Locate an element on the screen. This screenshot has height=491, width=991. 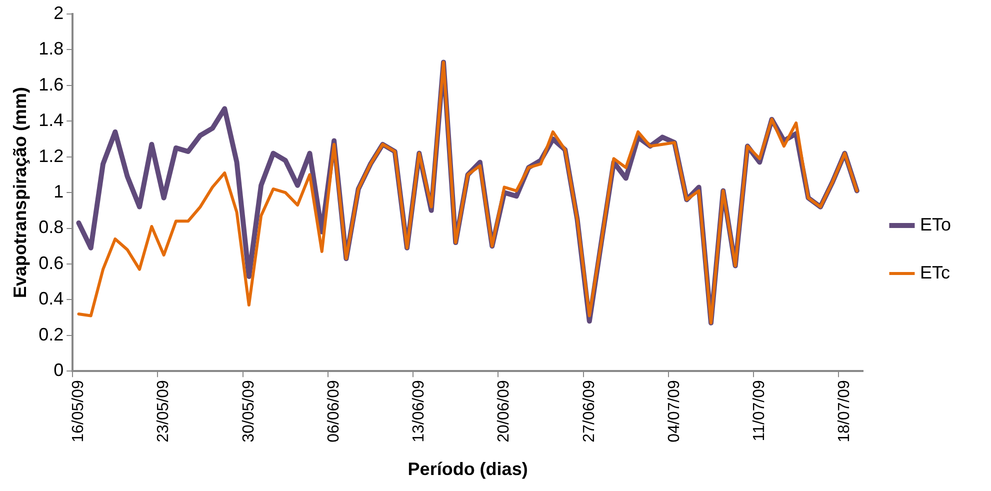
y-tick-label: 2 is located at coordinates (59, 12).